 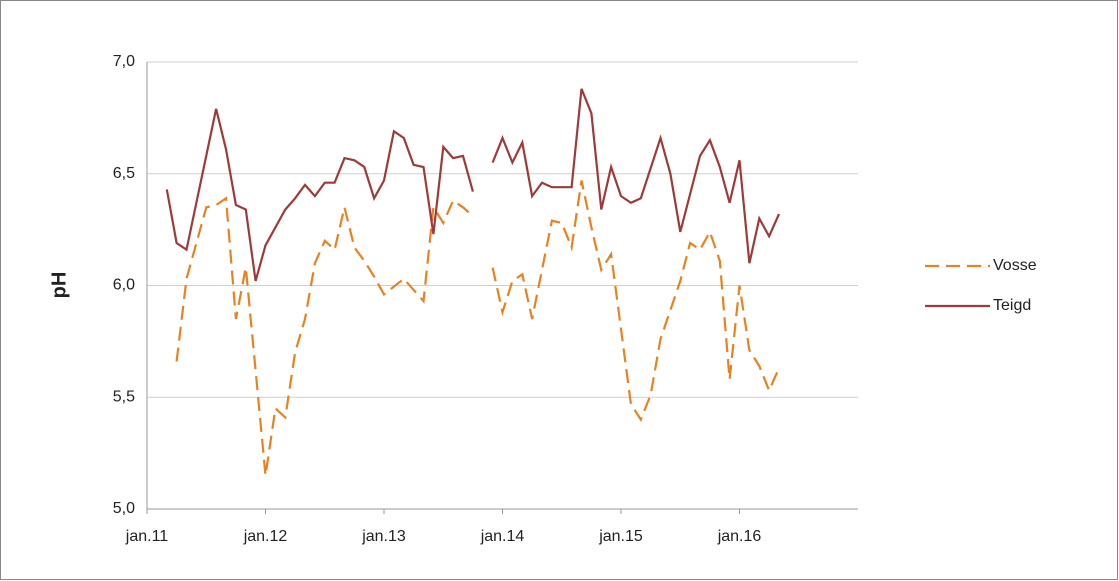 I want to click on x-tick-label: jan.13, so click(x=383, y=536).